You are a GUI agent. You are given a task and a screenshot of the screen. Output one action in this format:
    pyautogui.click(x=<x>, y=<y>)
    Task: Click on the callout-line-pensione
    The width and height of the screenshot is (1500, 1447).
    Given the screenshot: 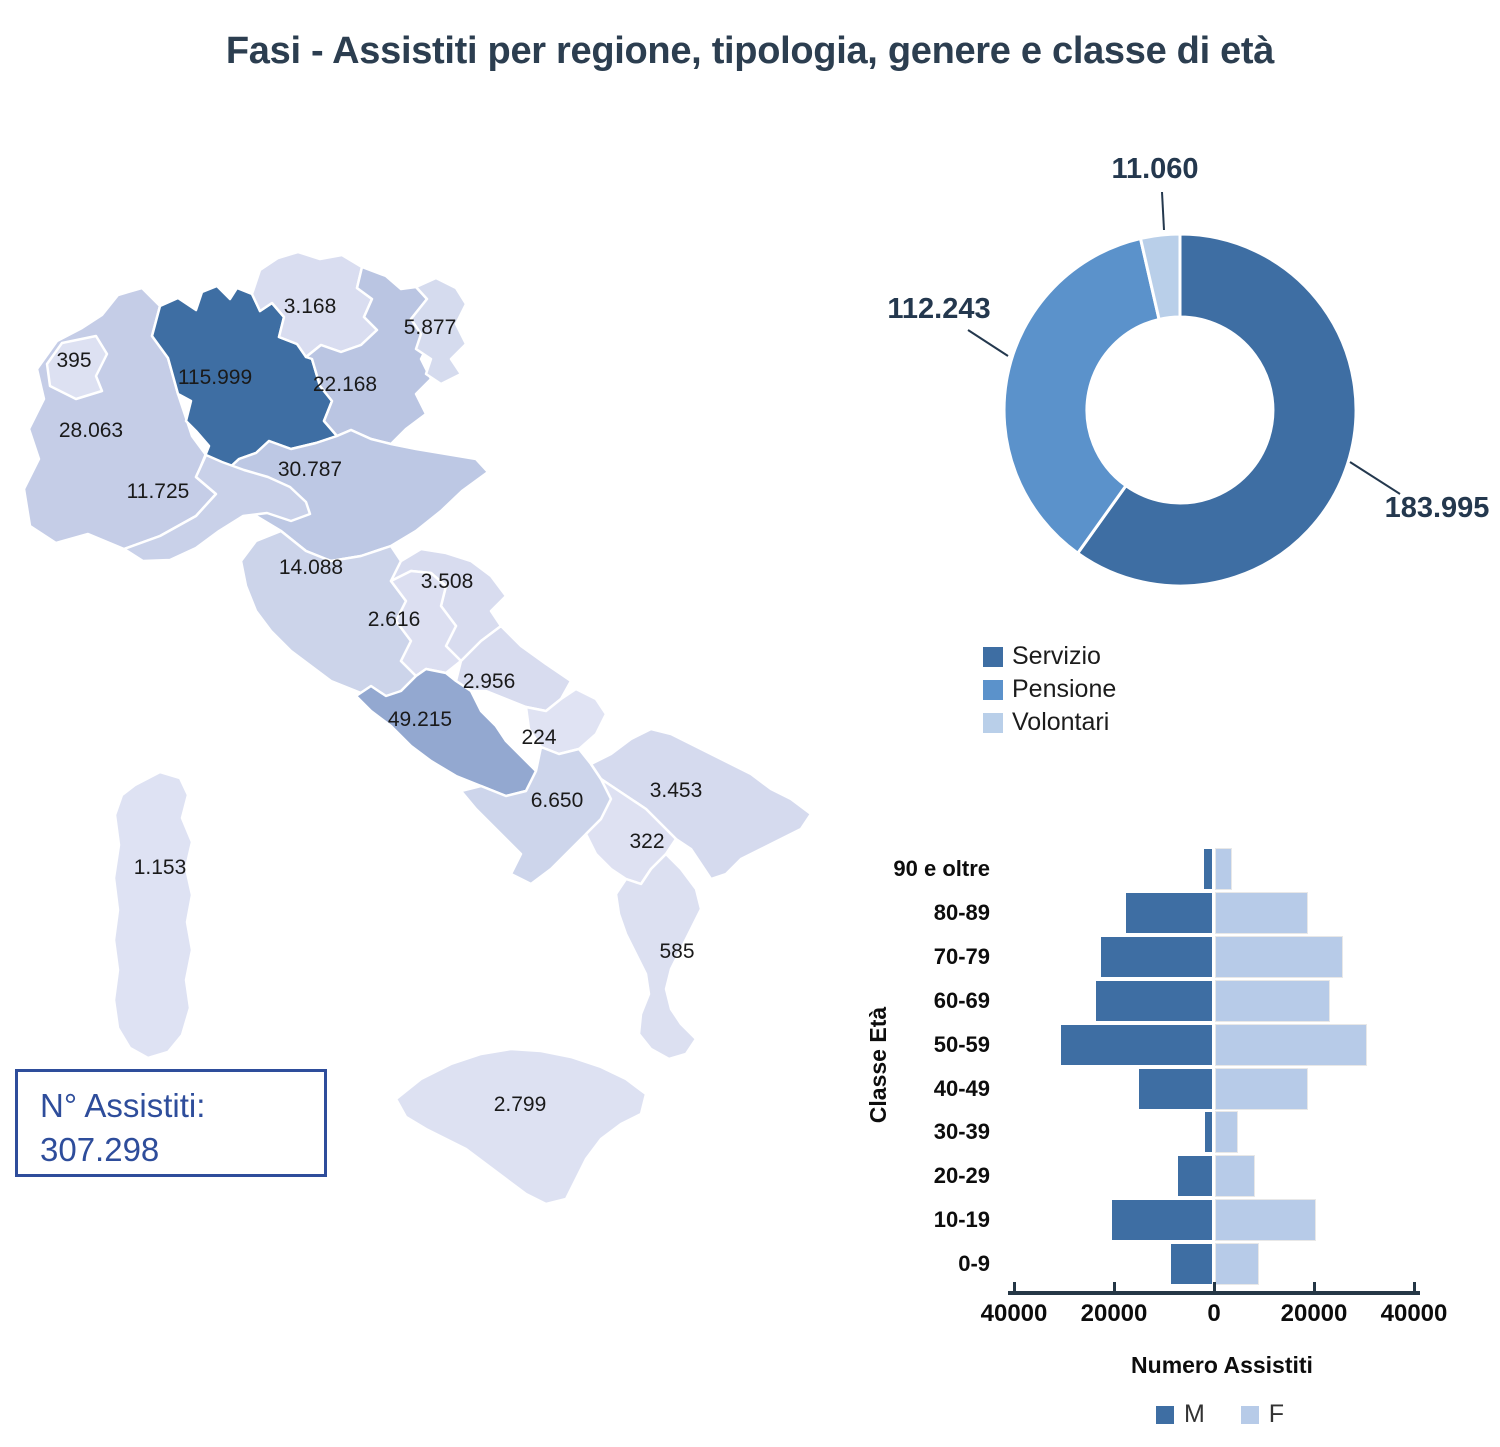 What is the action you would take?
    pyautogui.click(x=988, y=343)
    